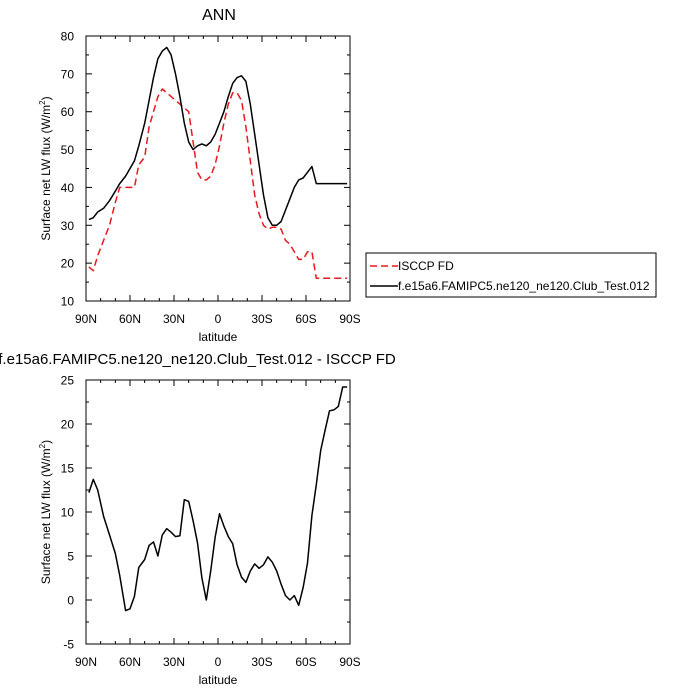  I want to click on y-tick-label: 60, so click(68, 112).